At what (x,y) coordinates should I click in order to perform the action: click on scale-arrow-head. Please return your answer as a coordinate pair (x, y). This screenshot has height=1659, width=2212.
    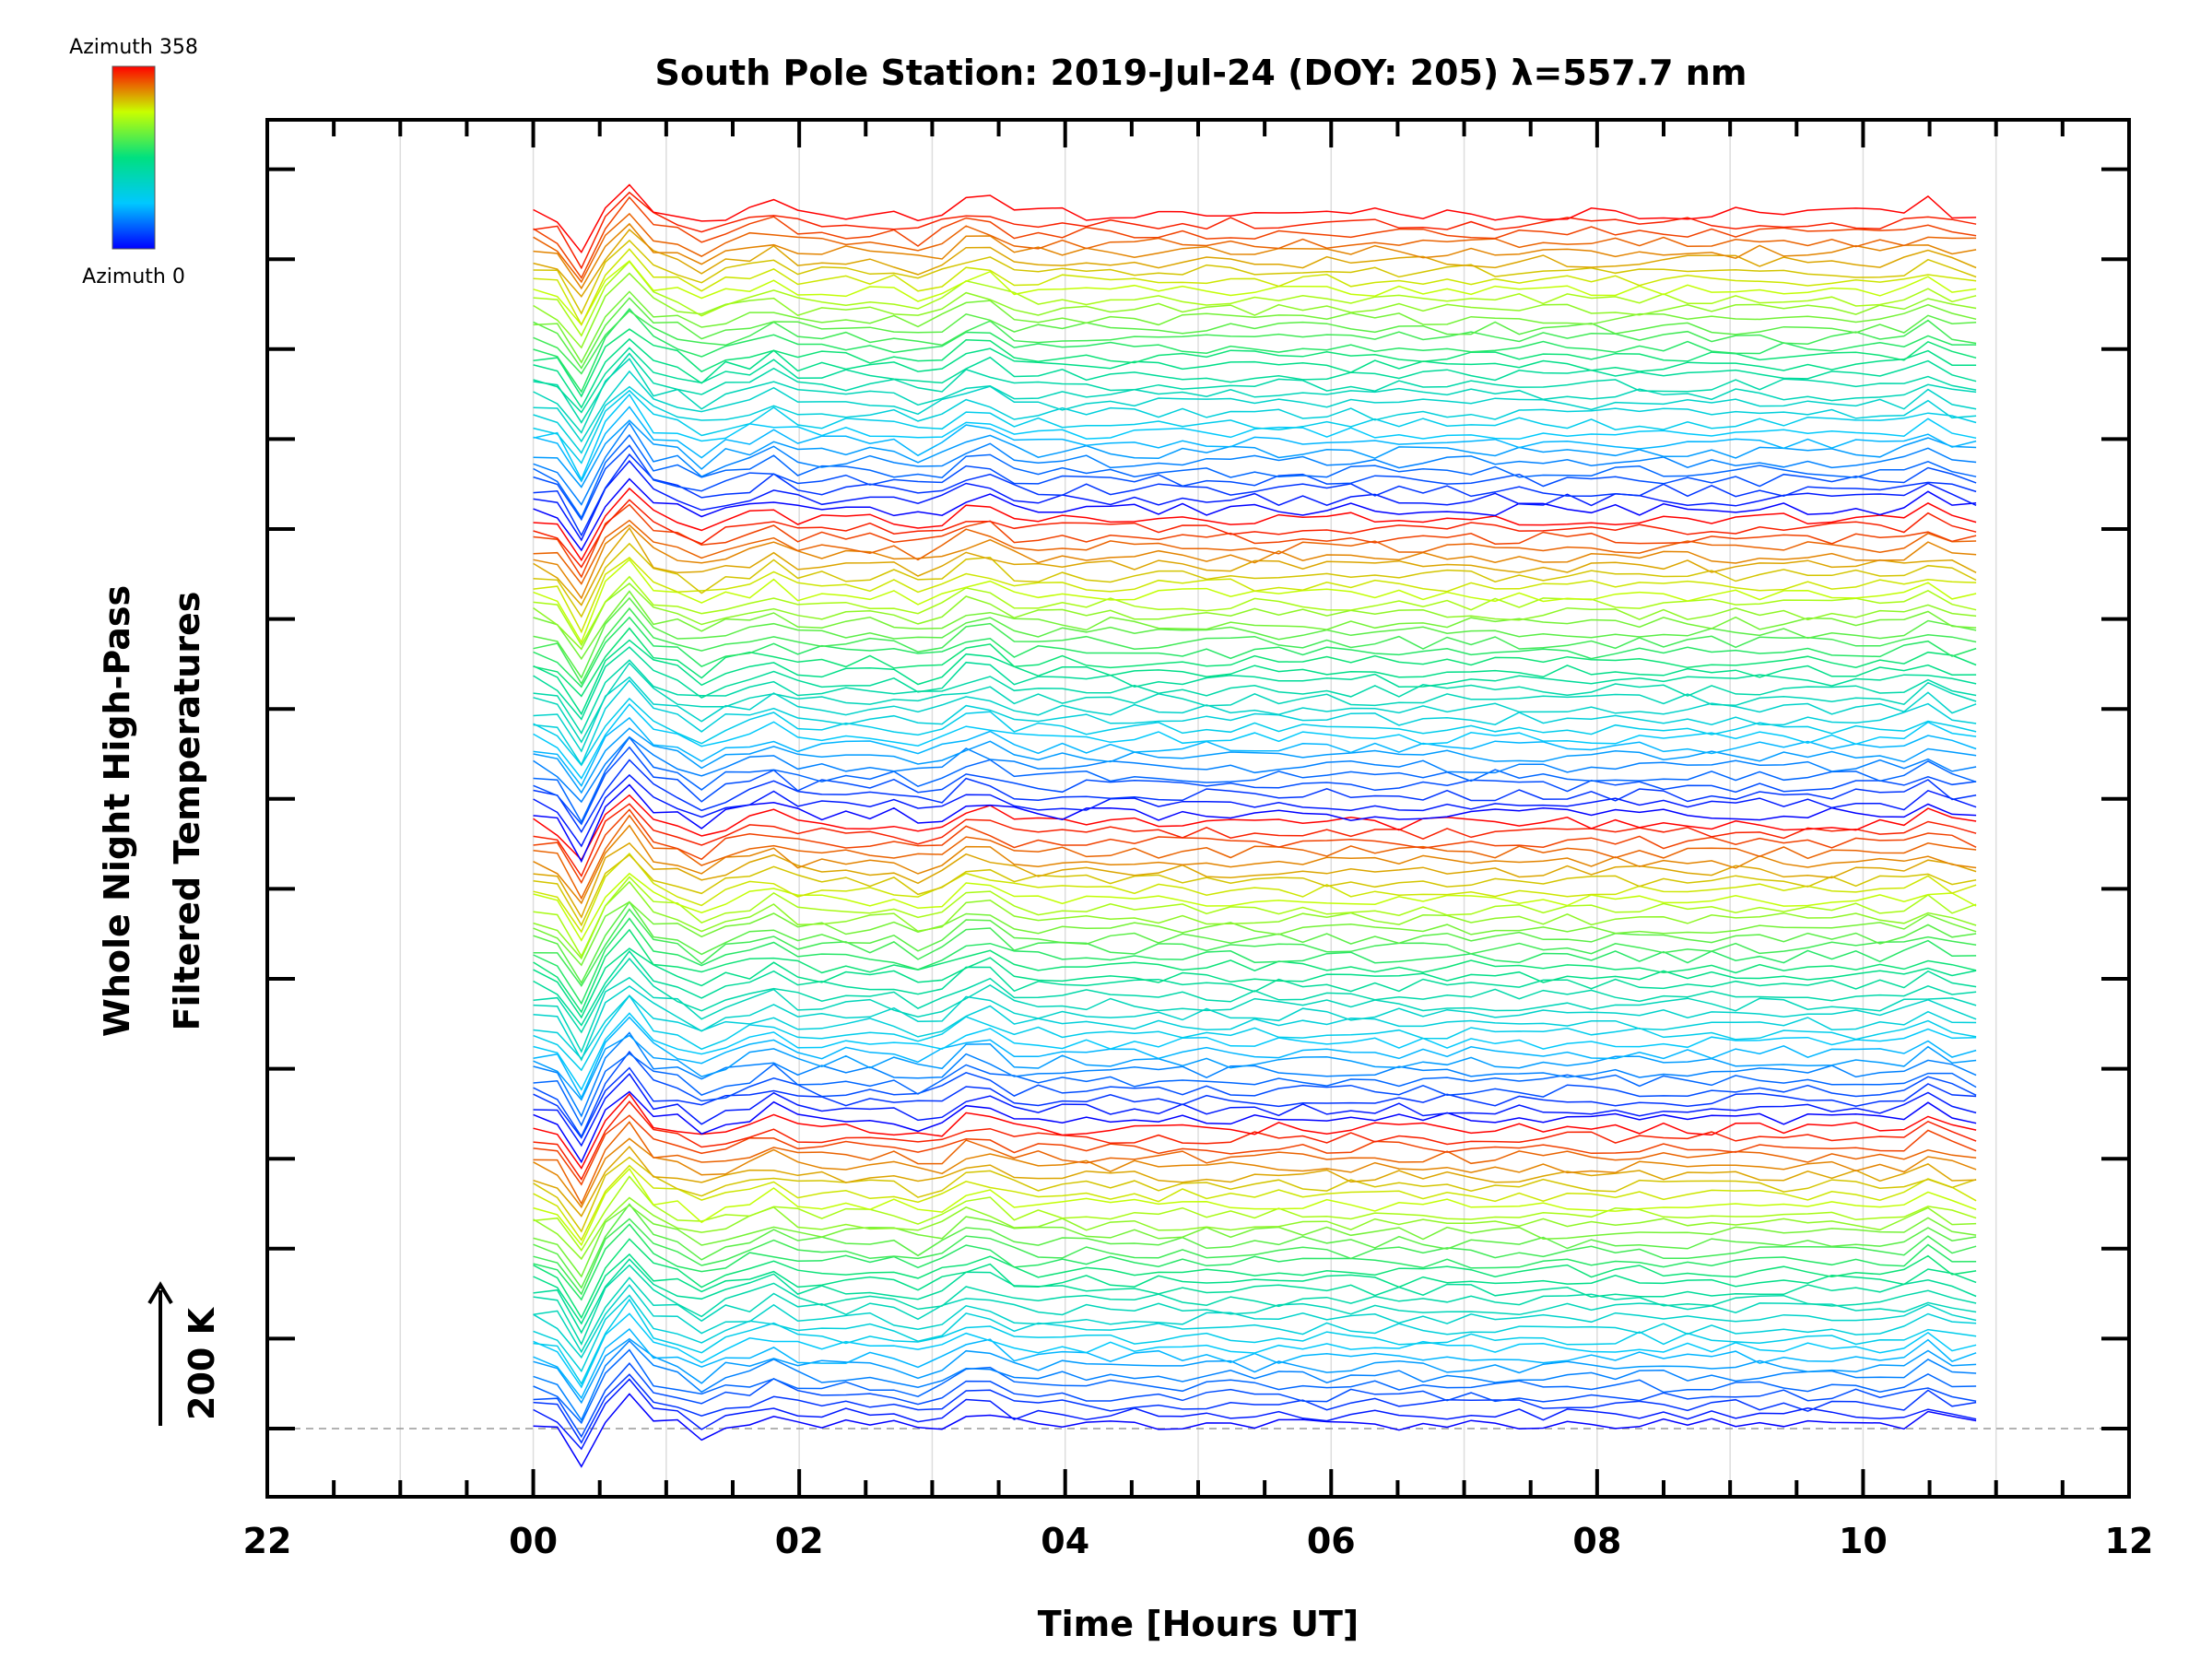
    Looking at the image, I should click on (160, 1293).